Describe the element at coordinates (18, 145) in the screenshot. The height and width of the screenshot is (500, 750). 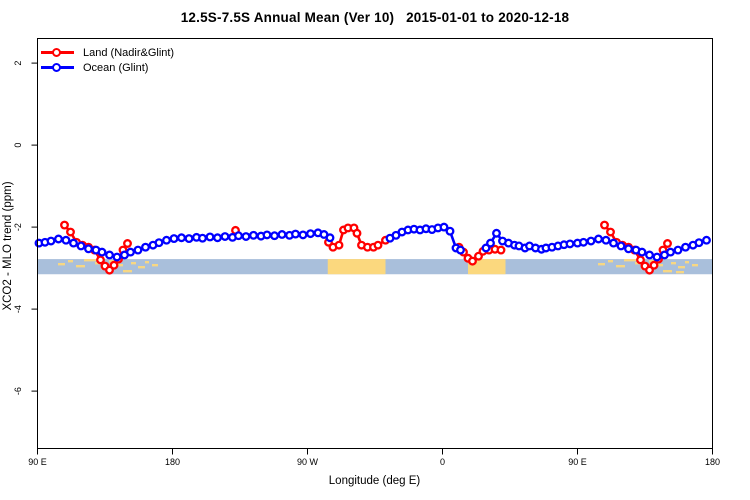
I see `y-tick-label: 0` at that location.